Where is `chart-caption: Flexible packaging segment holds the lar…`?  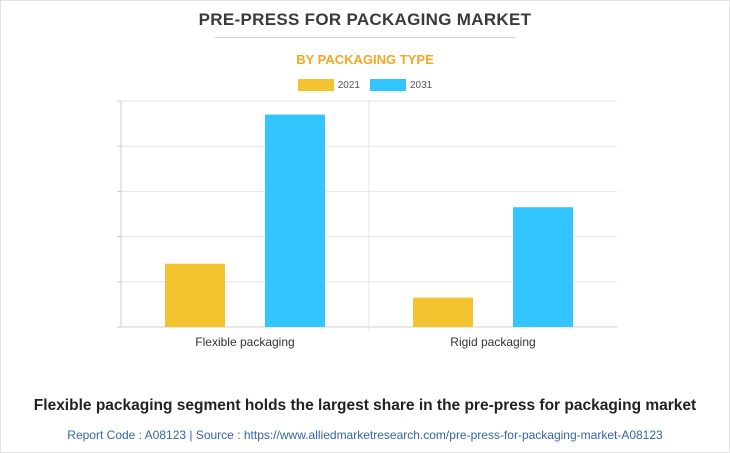 chart-caption: Flexible packaging segment holds the lar… is located at coordinates (365, 405).